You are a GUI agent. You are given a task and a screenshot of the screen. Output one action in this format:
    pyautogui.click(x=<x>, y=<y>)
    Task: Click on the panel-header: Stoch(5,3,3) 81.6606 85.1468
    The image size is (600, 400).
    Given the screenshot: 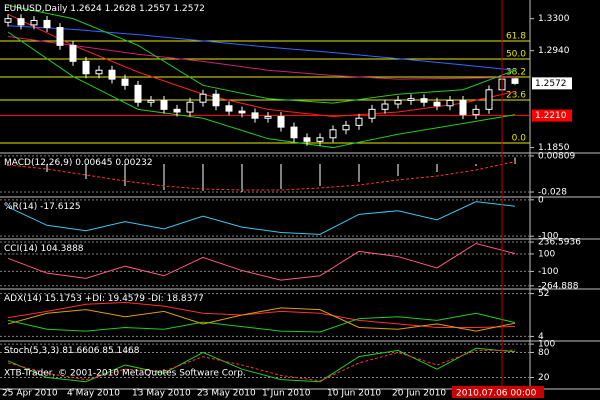 What is the action you would take?
    pyautogui.click(x=72, y=351)
    